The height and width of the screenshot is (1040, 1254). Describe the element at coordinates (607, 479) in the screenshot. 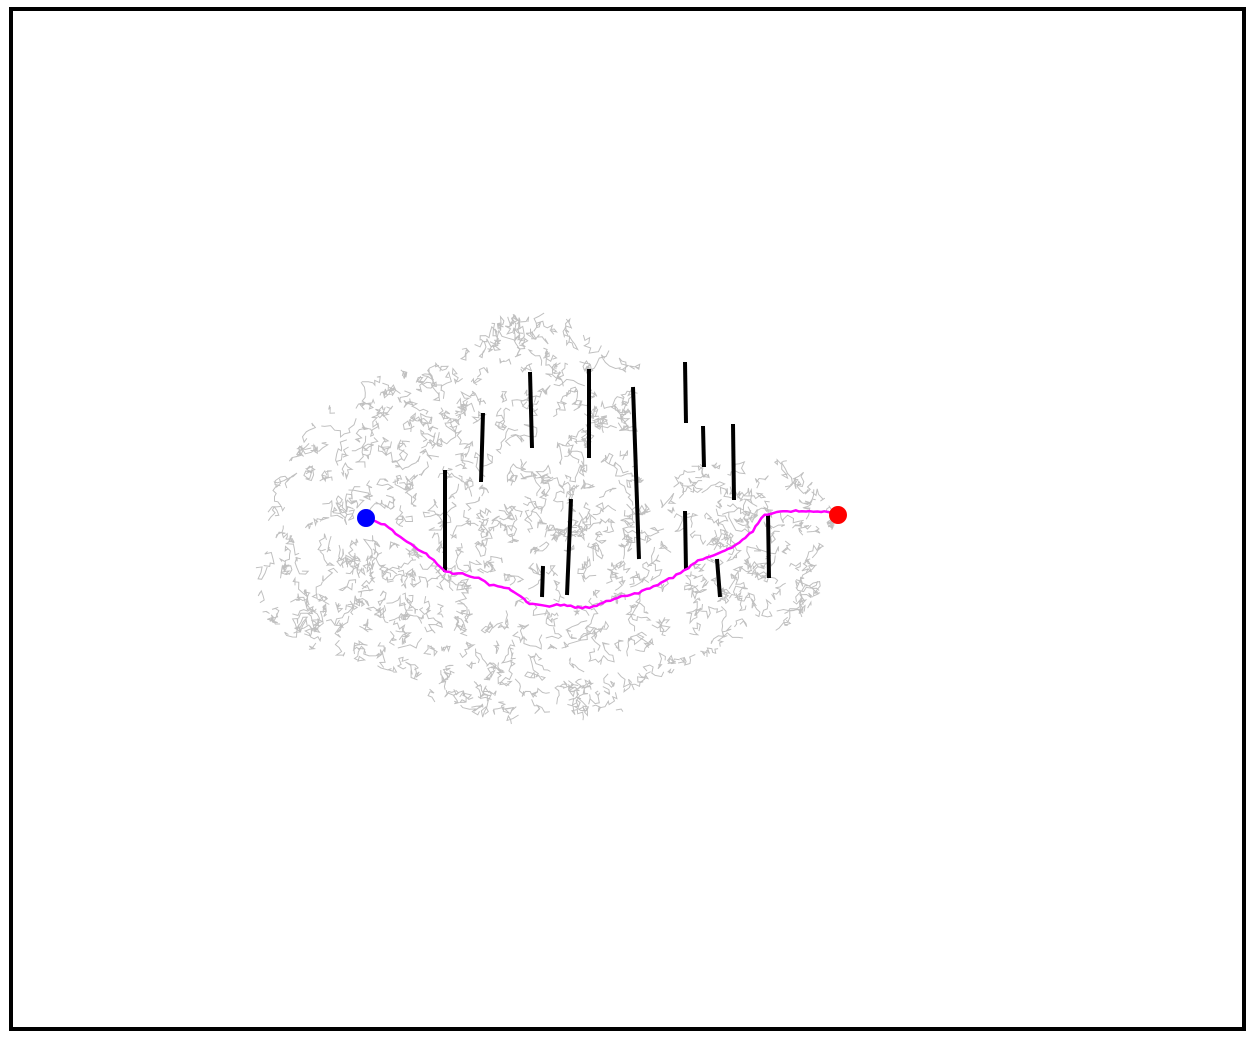

I see `obstacles` at that location.